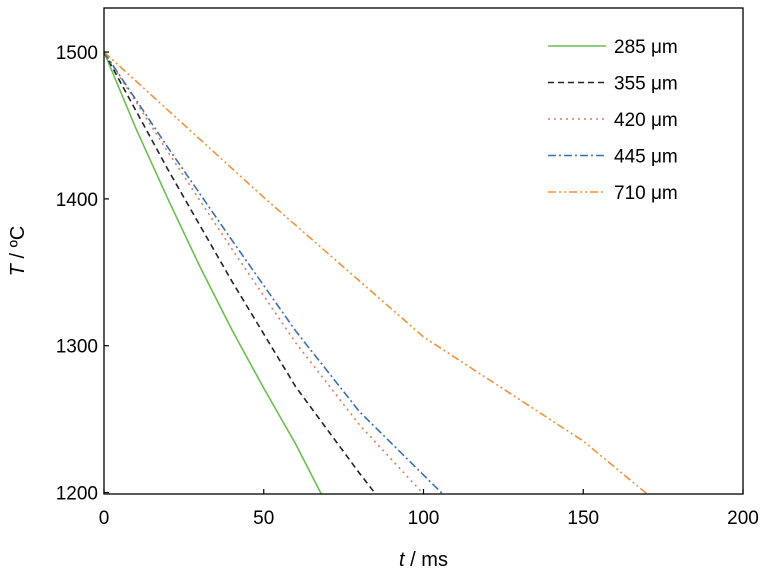 This screenshot has height=574, width=768. I want to click on x-axis-unit: / ms, so click(426, 560).